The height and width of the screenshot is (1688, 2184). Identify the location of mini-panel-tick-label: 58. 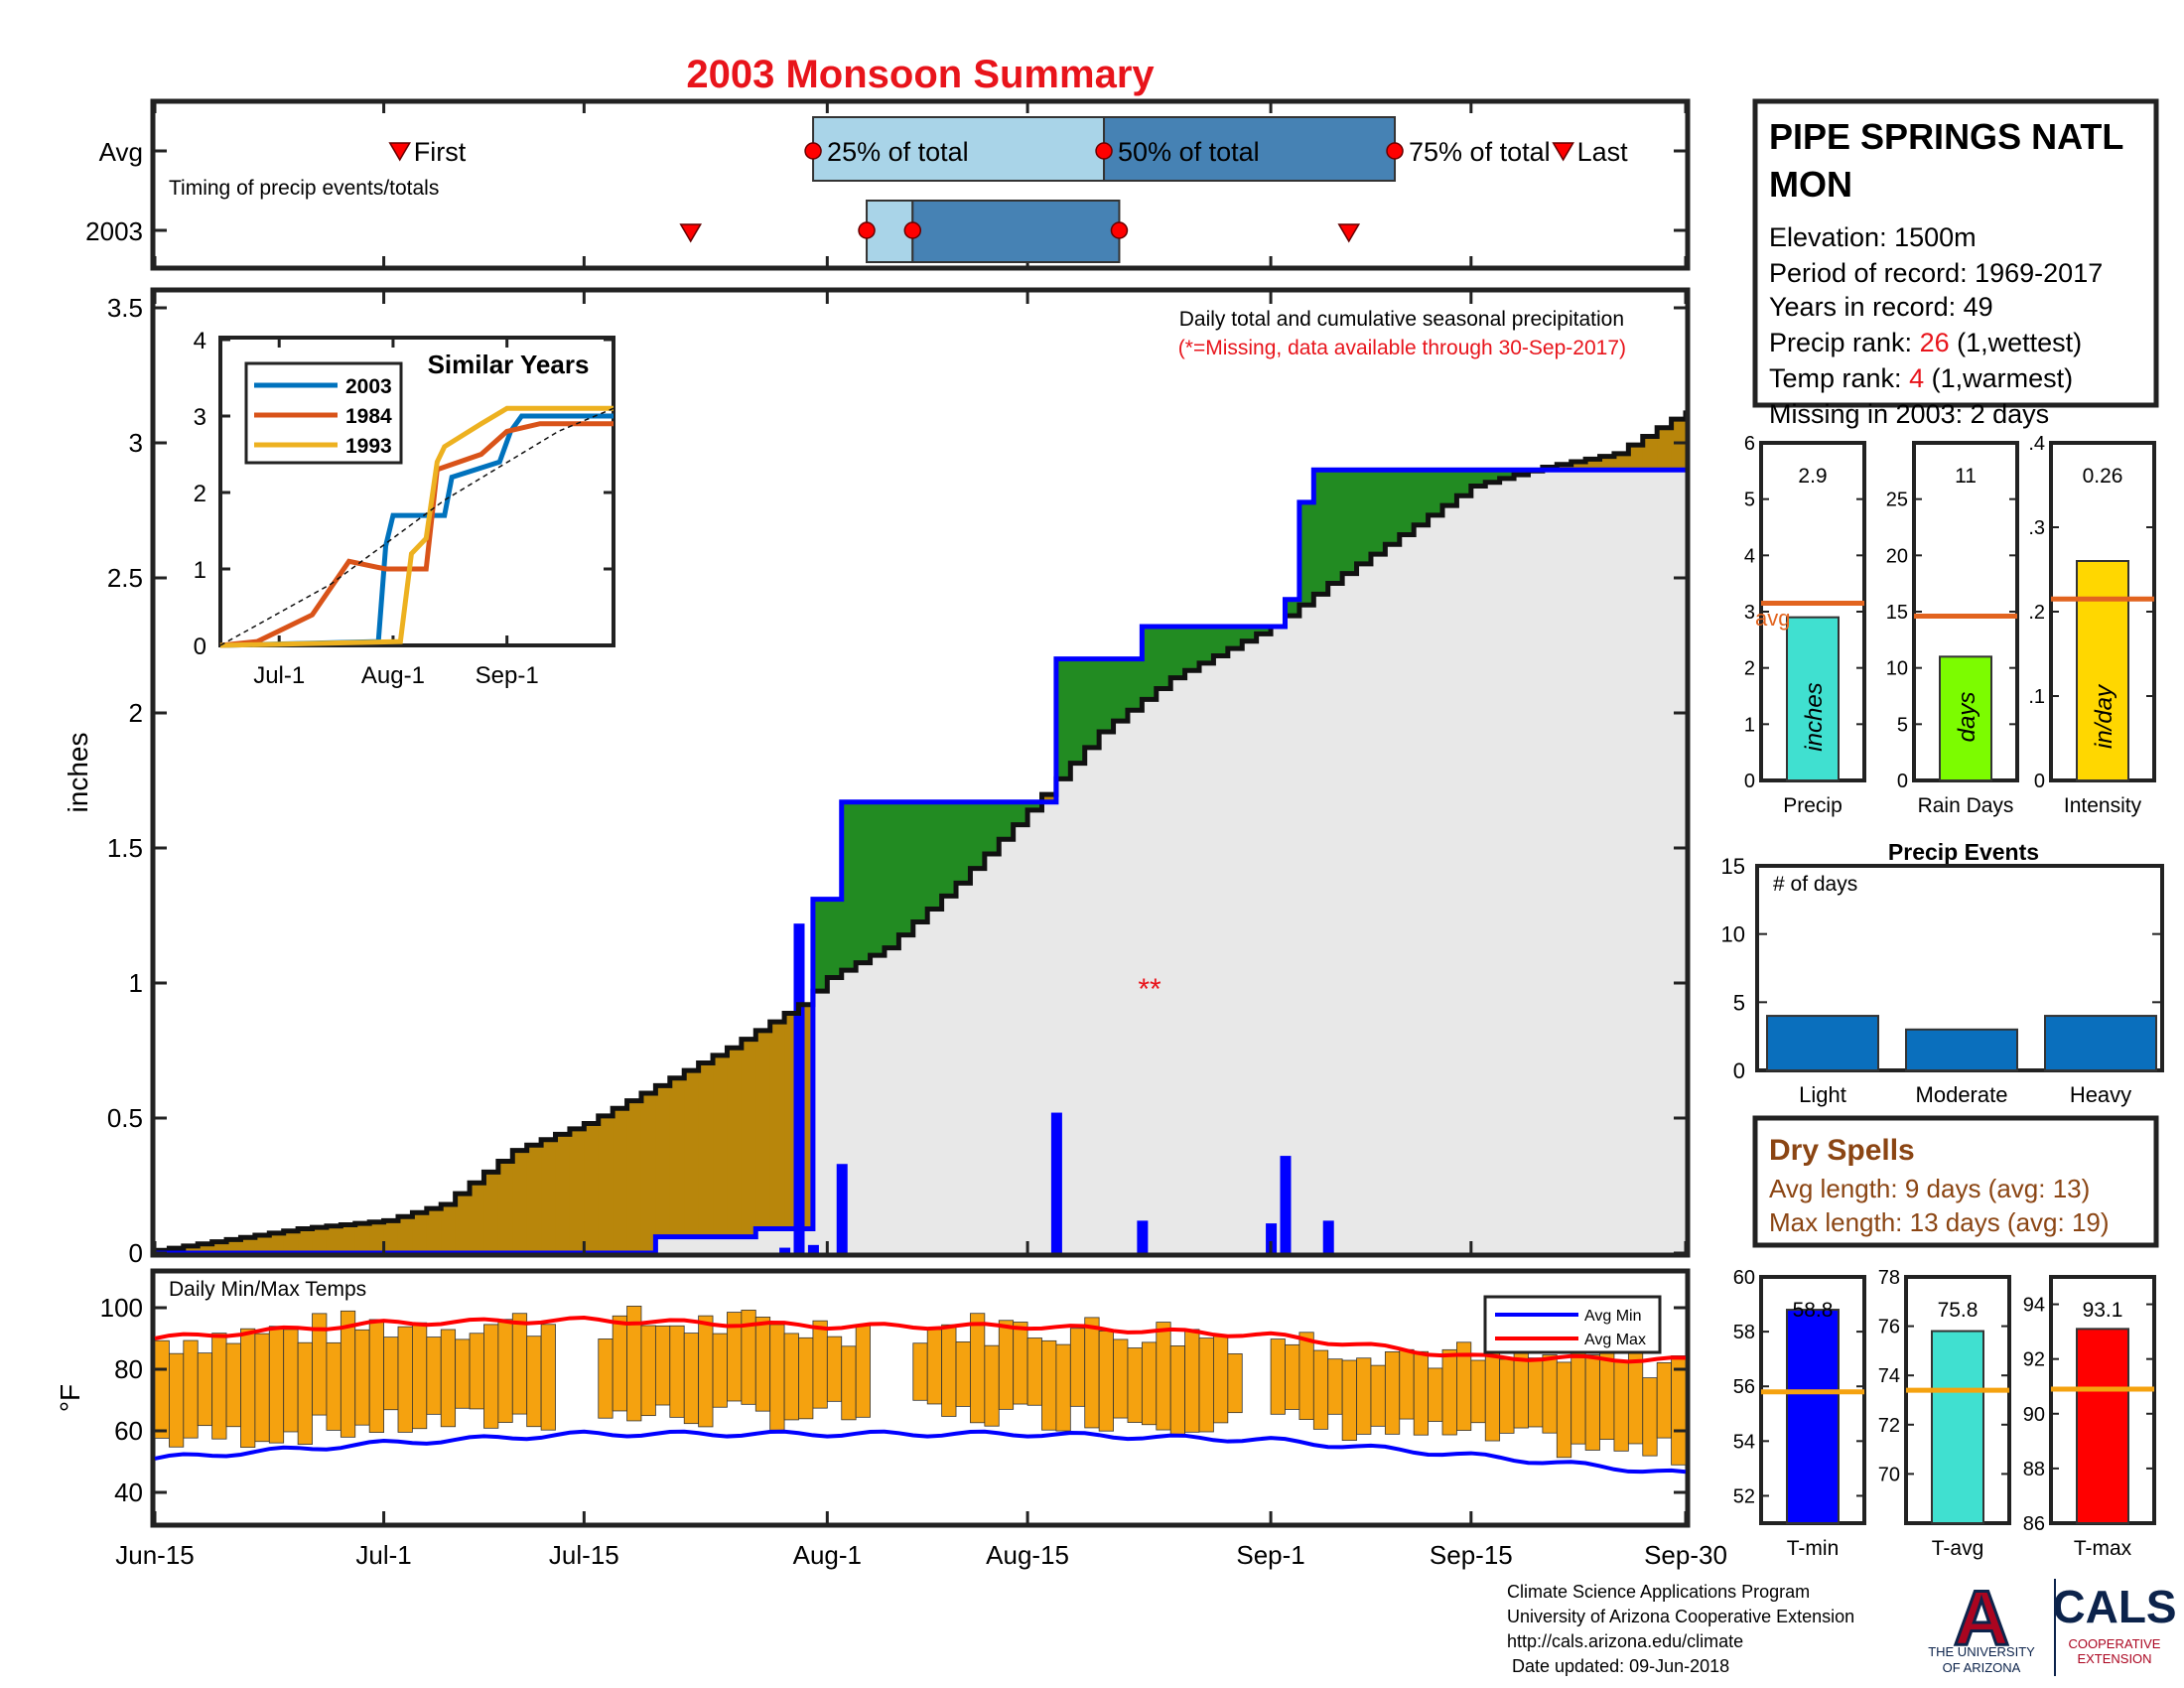
(1744, 1332).